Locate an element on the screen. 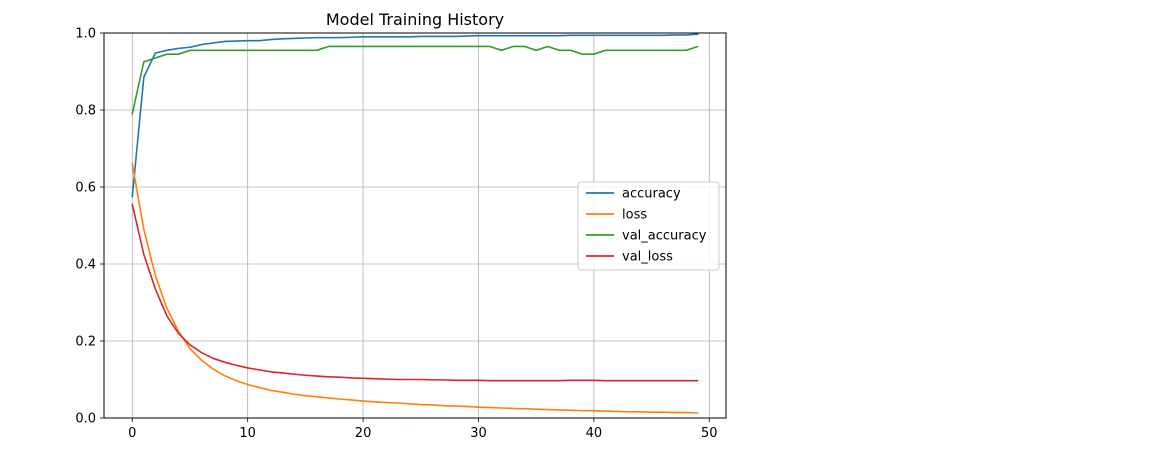  x-tick-label: 50 is located at coordinates (709, 433).